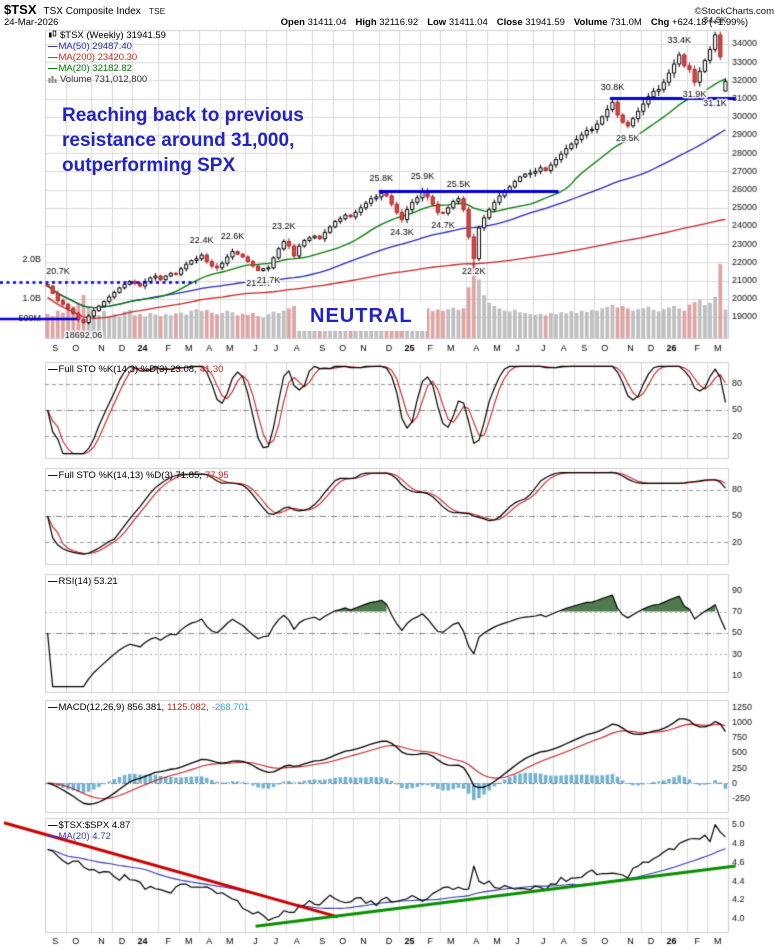 This screenshot has height=948, width=780. Describe the element at coordinates (734, 11) in the screenshot. I see `stockcharts-credit: ©StockCharts.com` at that location.